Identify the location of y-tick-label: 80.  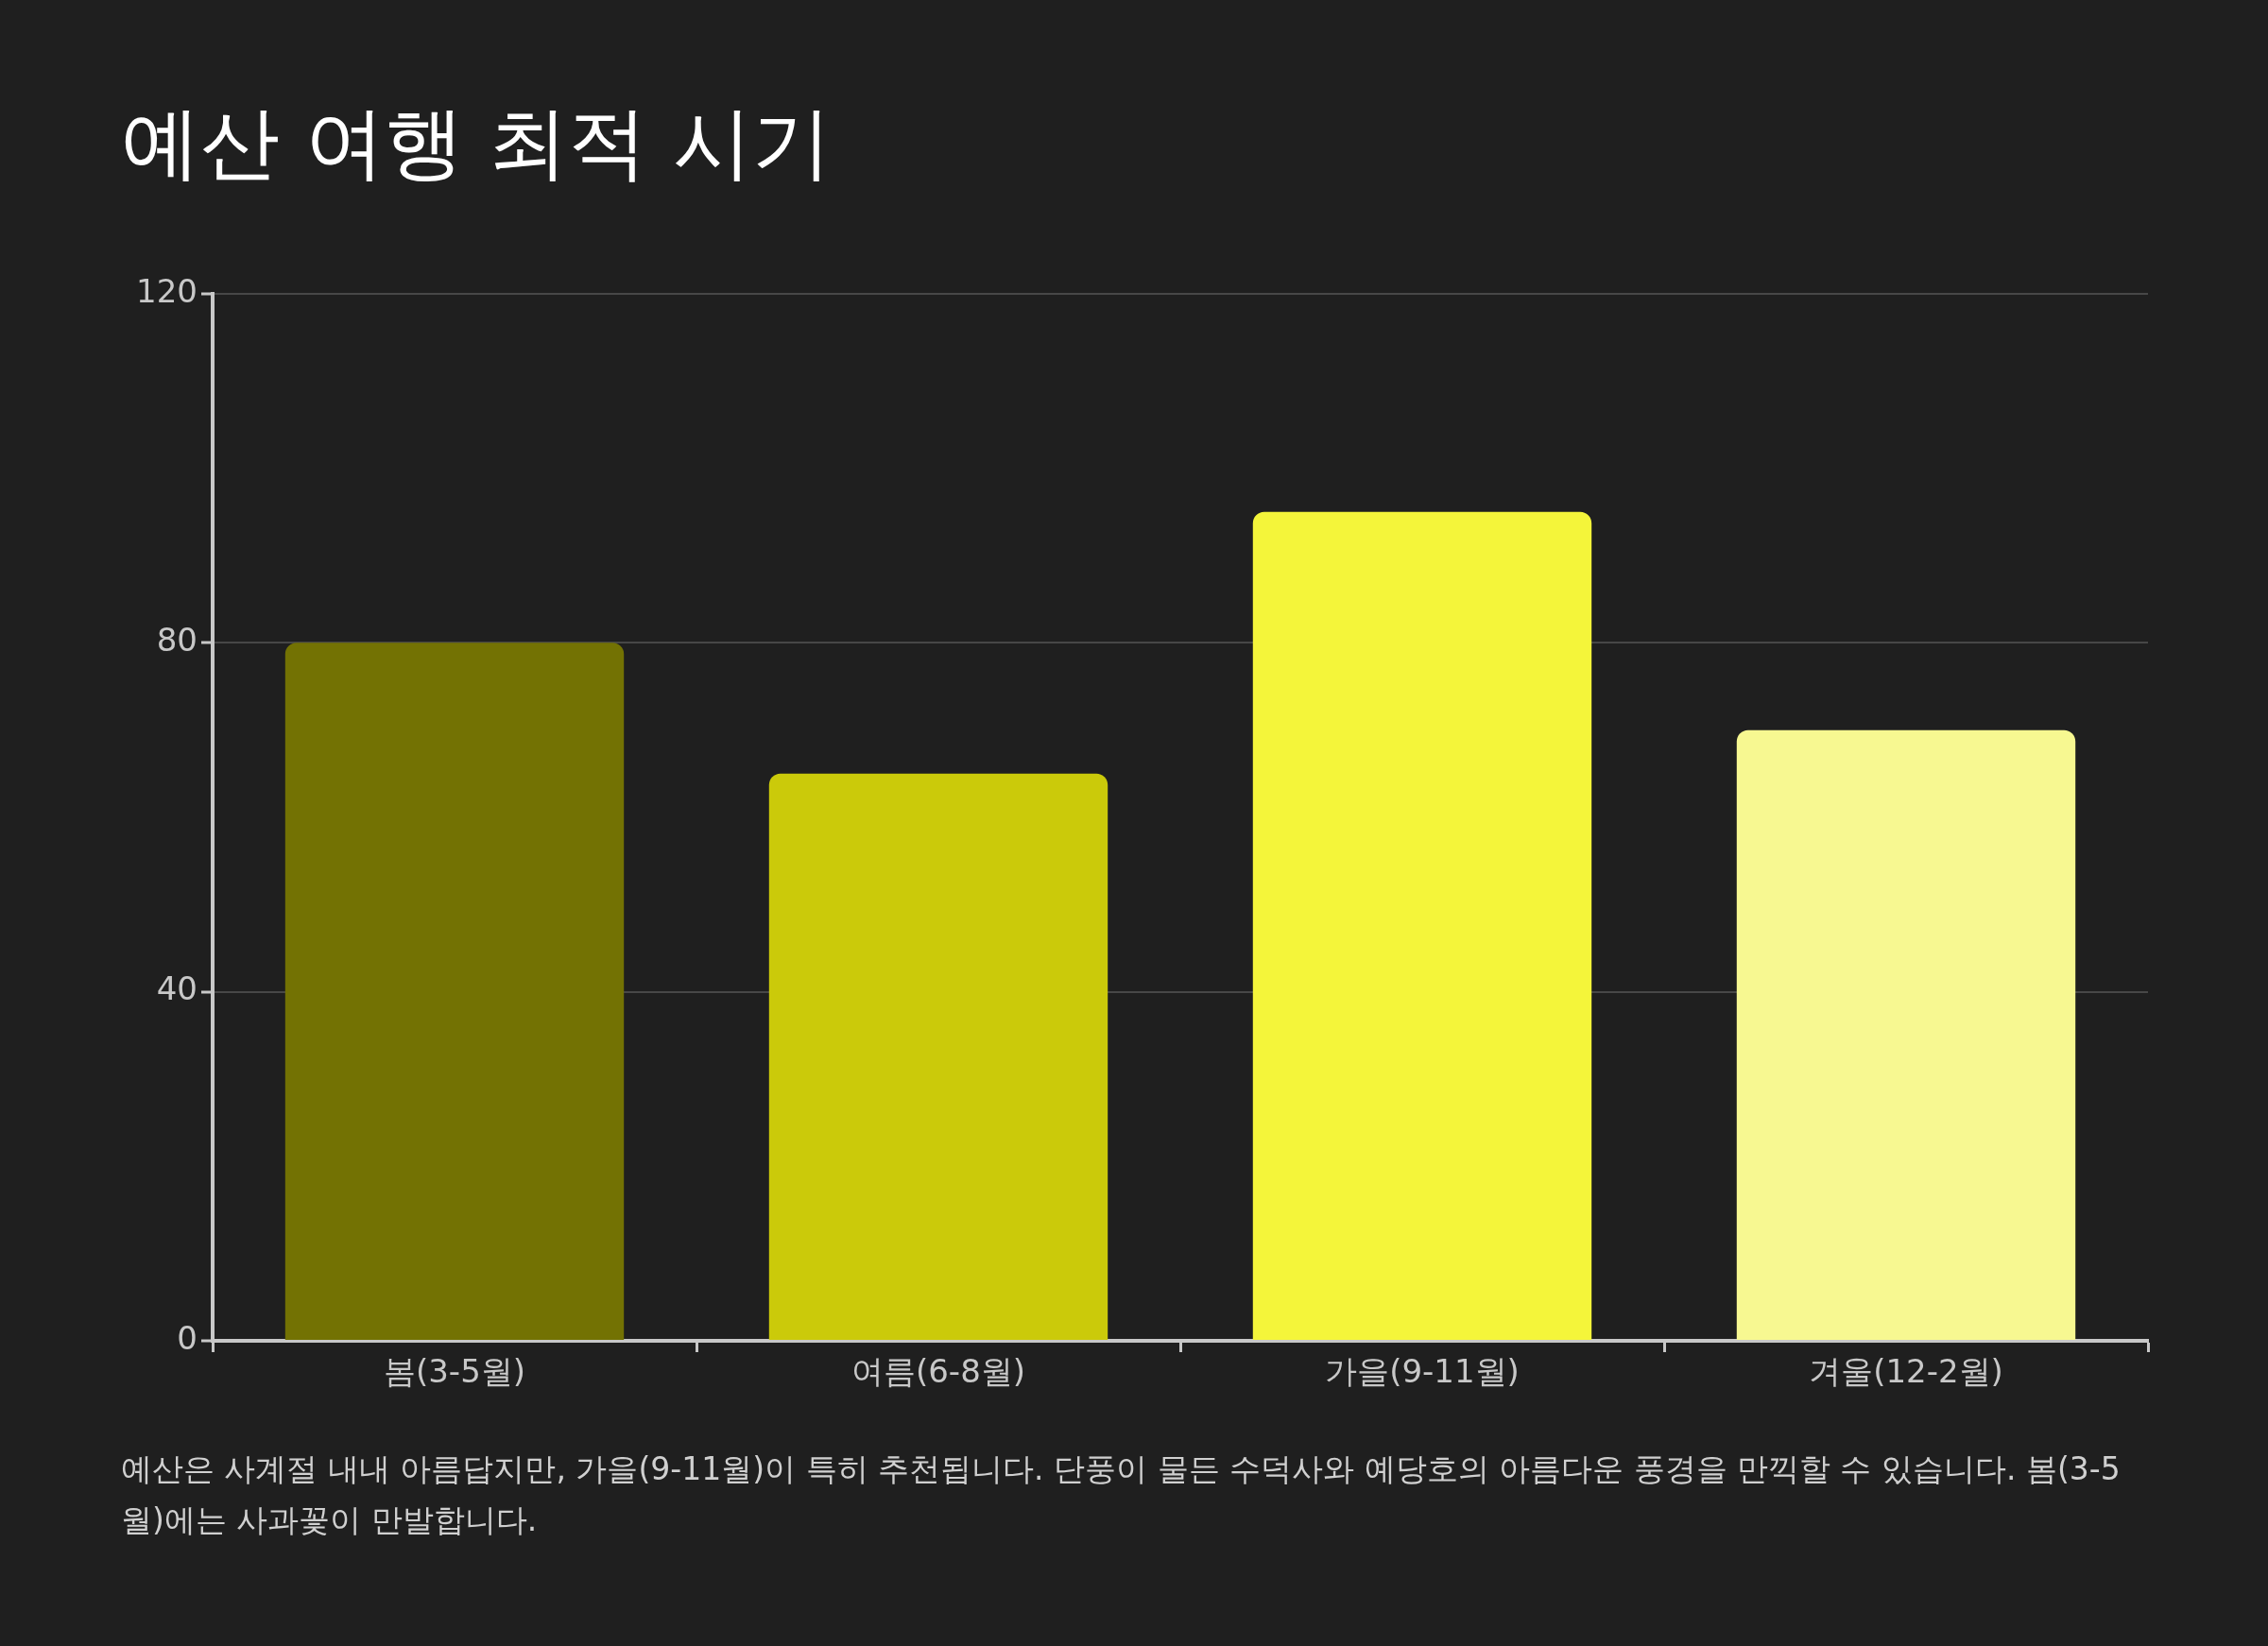
(177, 640).